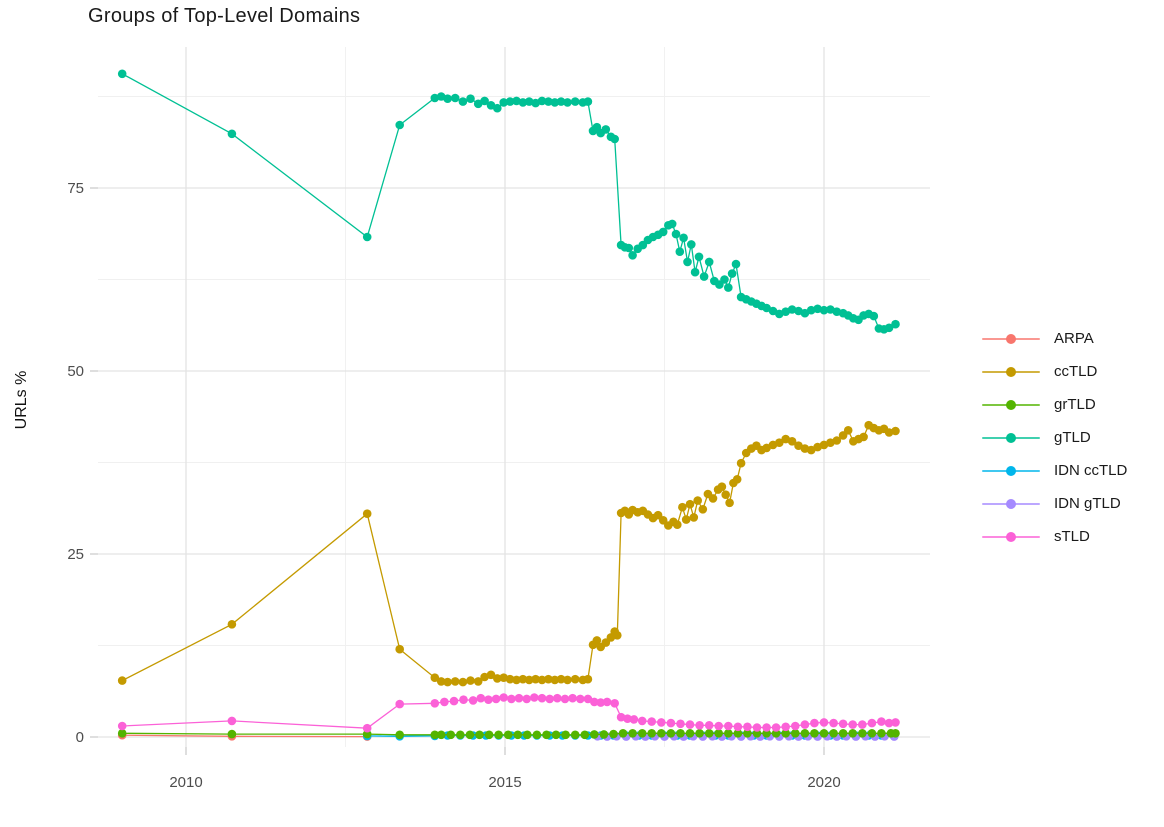 The width and height of the screenshot is (1164, 827). I want to click on legend-item-gtld: gTLD, so click(1054, 437).